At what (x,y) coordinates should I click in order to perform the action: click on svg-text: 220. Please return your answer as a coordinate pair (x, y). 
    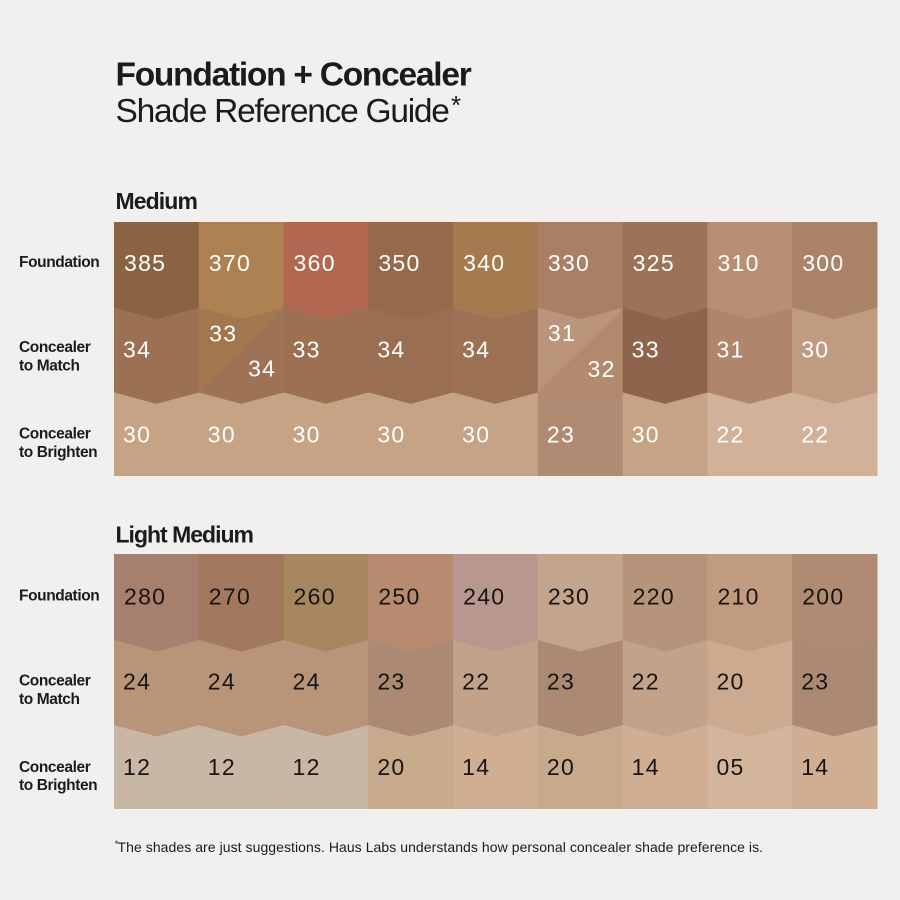
    Looking at the image, I should click on (654, 597).